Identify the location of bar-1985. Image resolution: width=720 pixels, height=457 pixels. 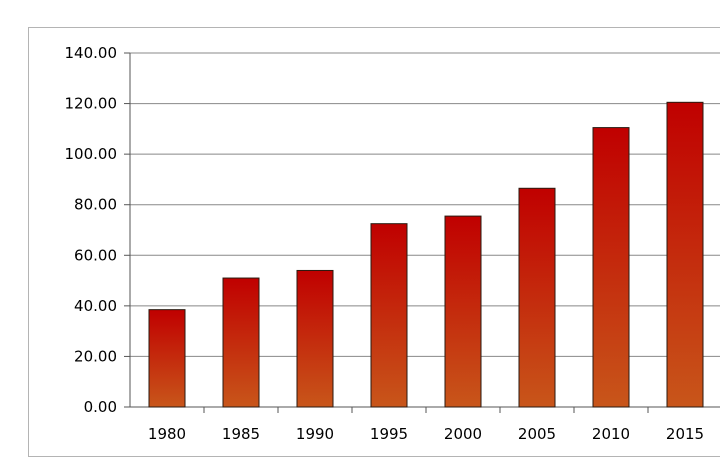
(241, 342).